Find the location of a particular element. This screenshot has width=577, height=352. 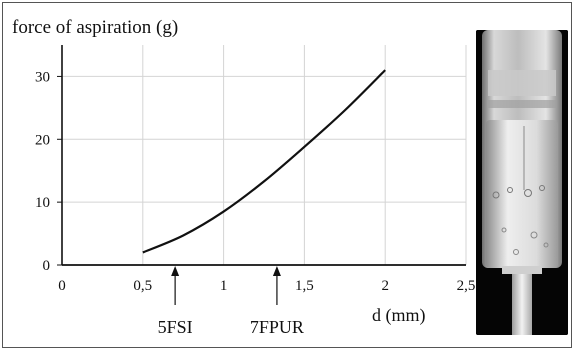

syringe-photo is located at coordinates (522, 182).